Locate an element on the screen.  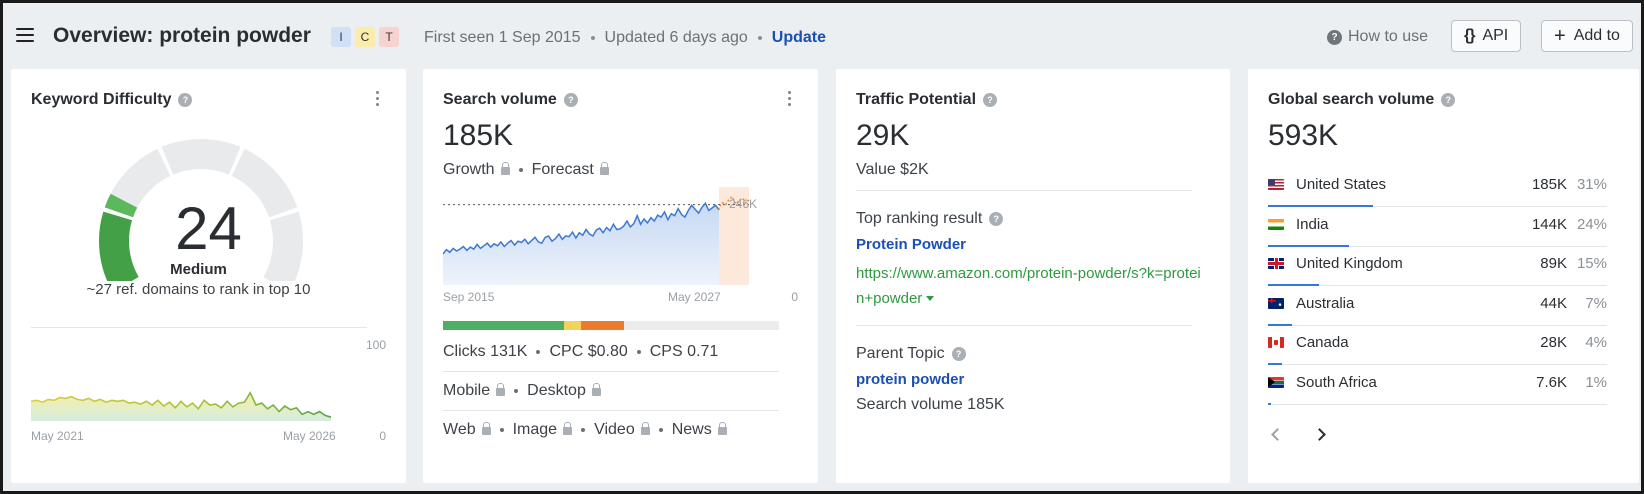
braces-icon: {} is located at coordinates (1469, 35).